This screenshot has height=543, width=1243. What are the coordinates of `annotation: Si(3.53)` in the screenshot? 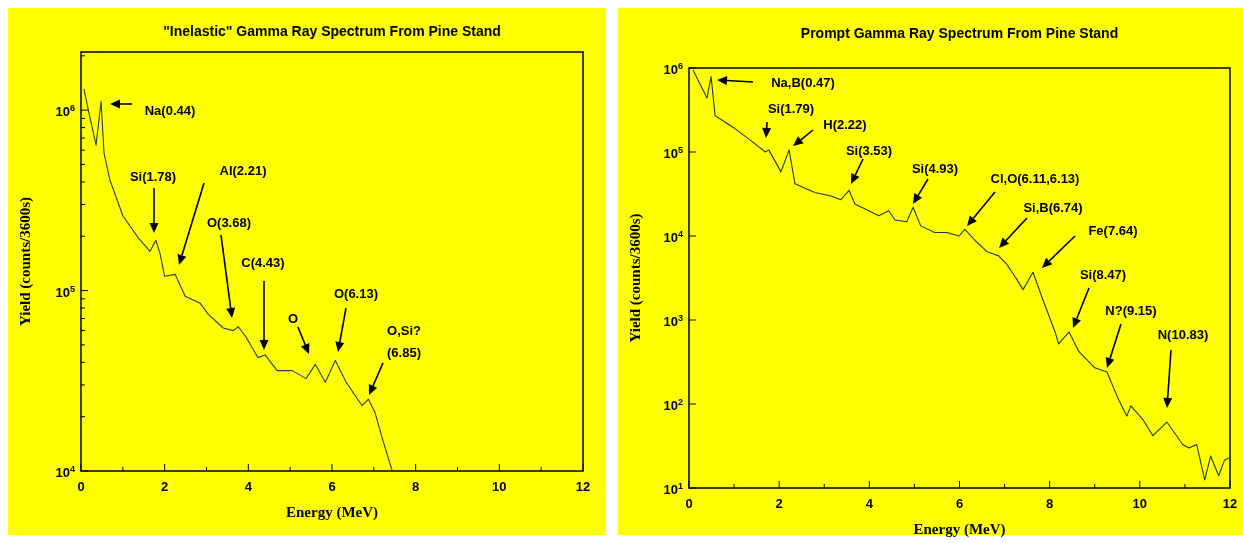 It's located at (869, 150).